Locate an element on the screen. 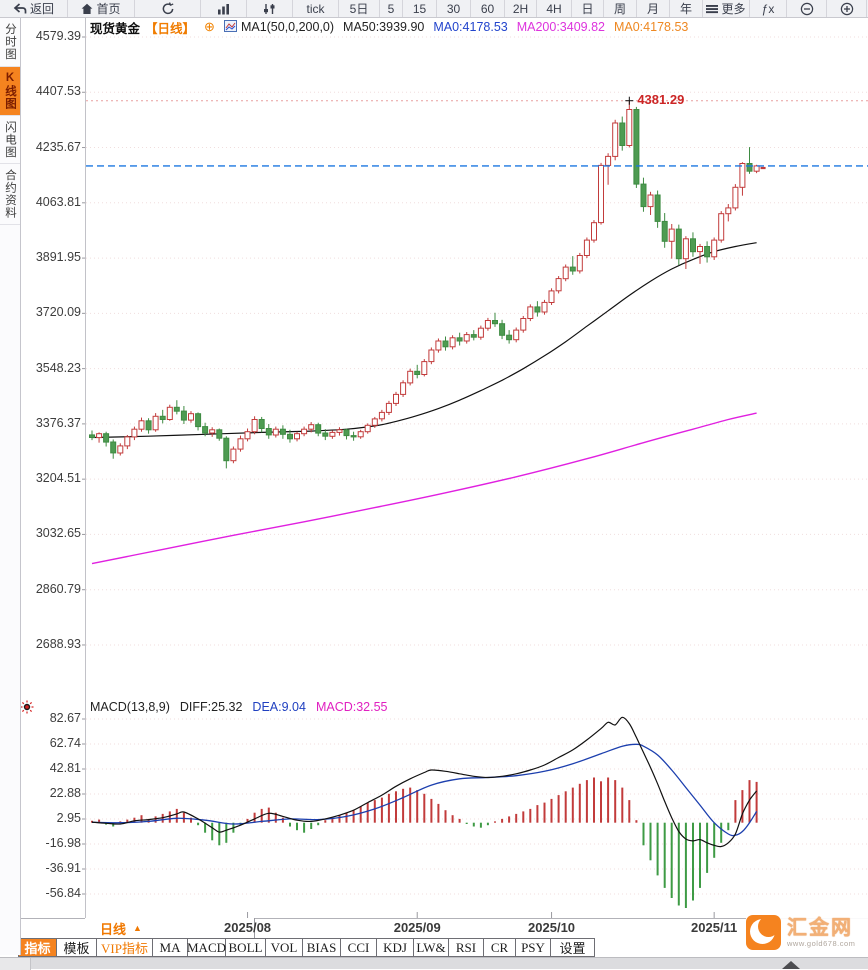 The width and height of the screenshot is (868, 970). indicator-button-boll: BOLL is located at coordinates (246, 947).